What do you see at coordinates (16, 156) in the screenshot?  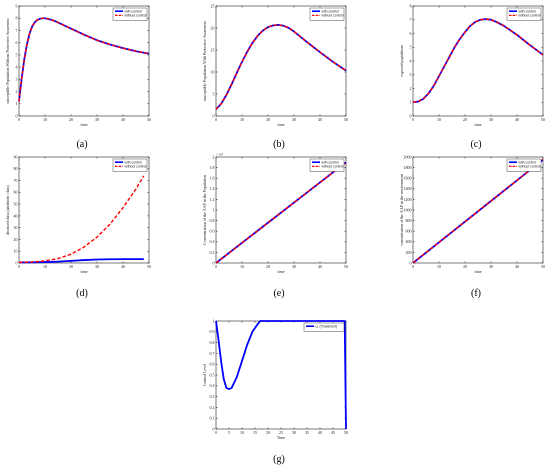 I see `y-tick-label: 90` at bounding box center [16, 156].